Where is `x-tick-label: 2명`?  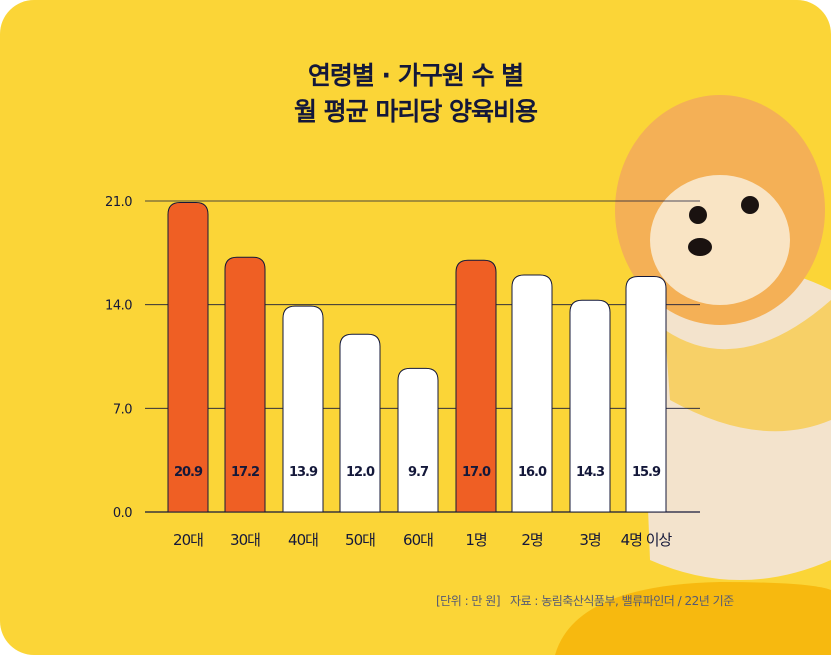
x-tick-label: 2명 is located at coordinates (531, 540).